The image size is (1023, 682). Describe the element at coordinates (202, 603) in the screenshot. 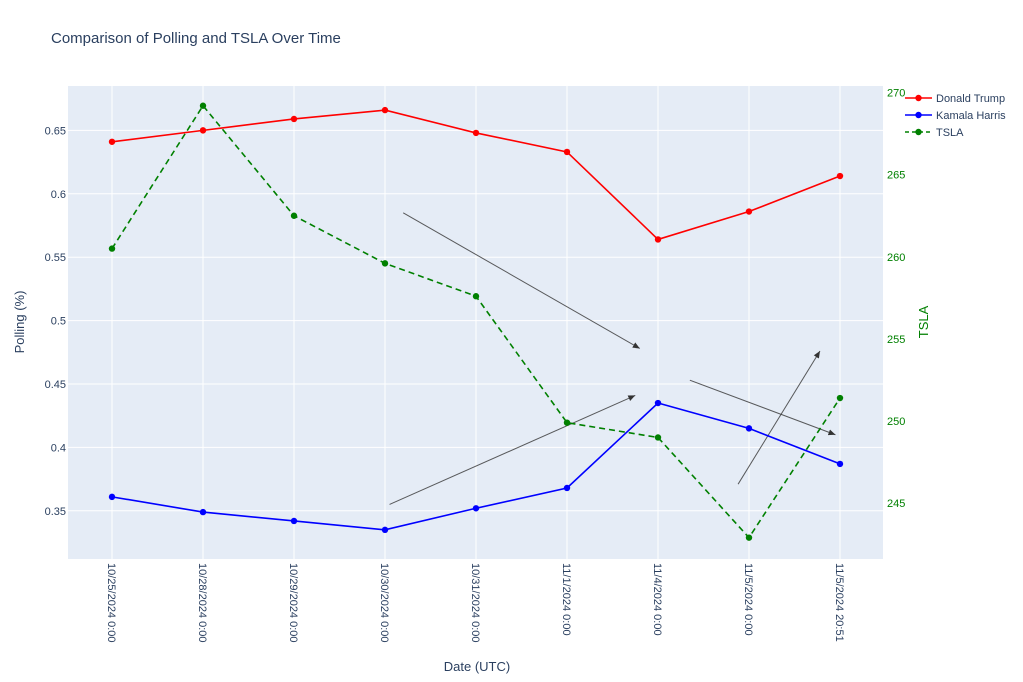

I see `x-tick-label: 10/28/2024 0:00` at that location.